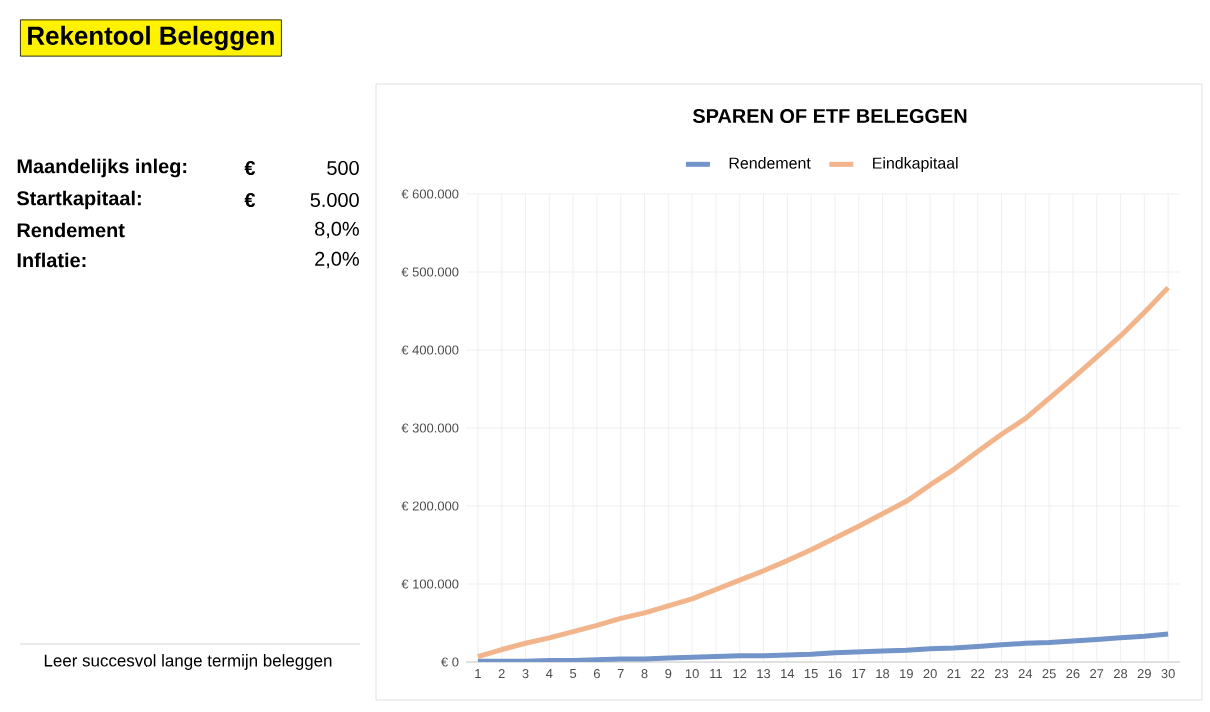  I want to click on text: Inflatie:, so click(51, 260).